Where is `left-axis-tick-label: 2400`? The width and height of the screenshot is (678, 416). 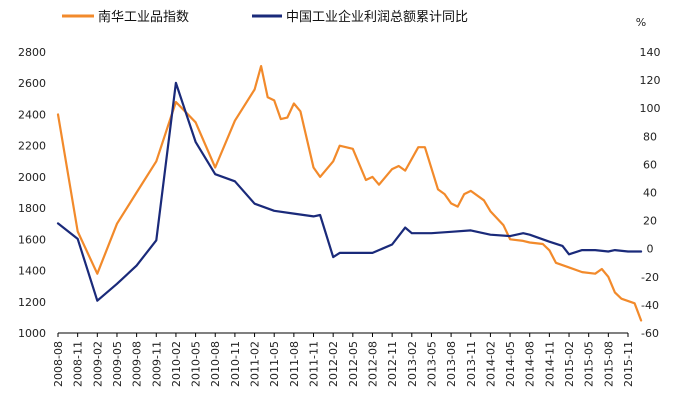
left-axis-tick-label: 2400 is located at coordinates (32, 114).